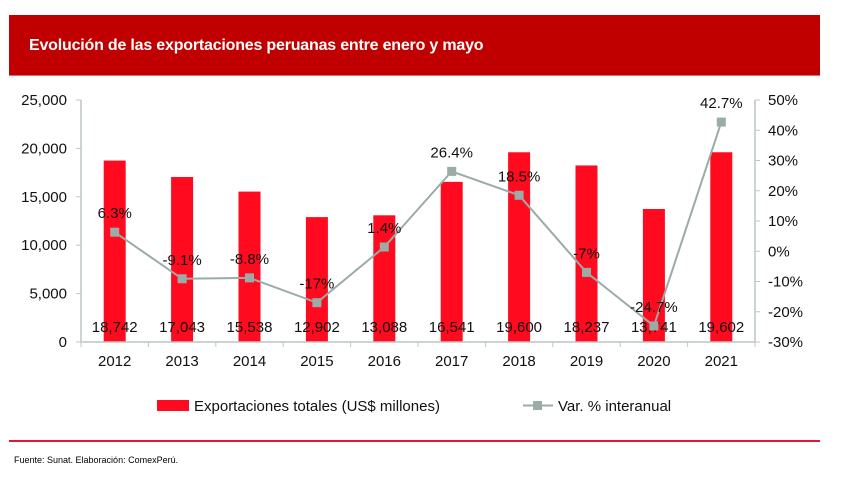 The image size is (844, 486). Describe the element at coordinates (451, 261) in the screenshot. I see `bar-2017` at that location.